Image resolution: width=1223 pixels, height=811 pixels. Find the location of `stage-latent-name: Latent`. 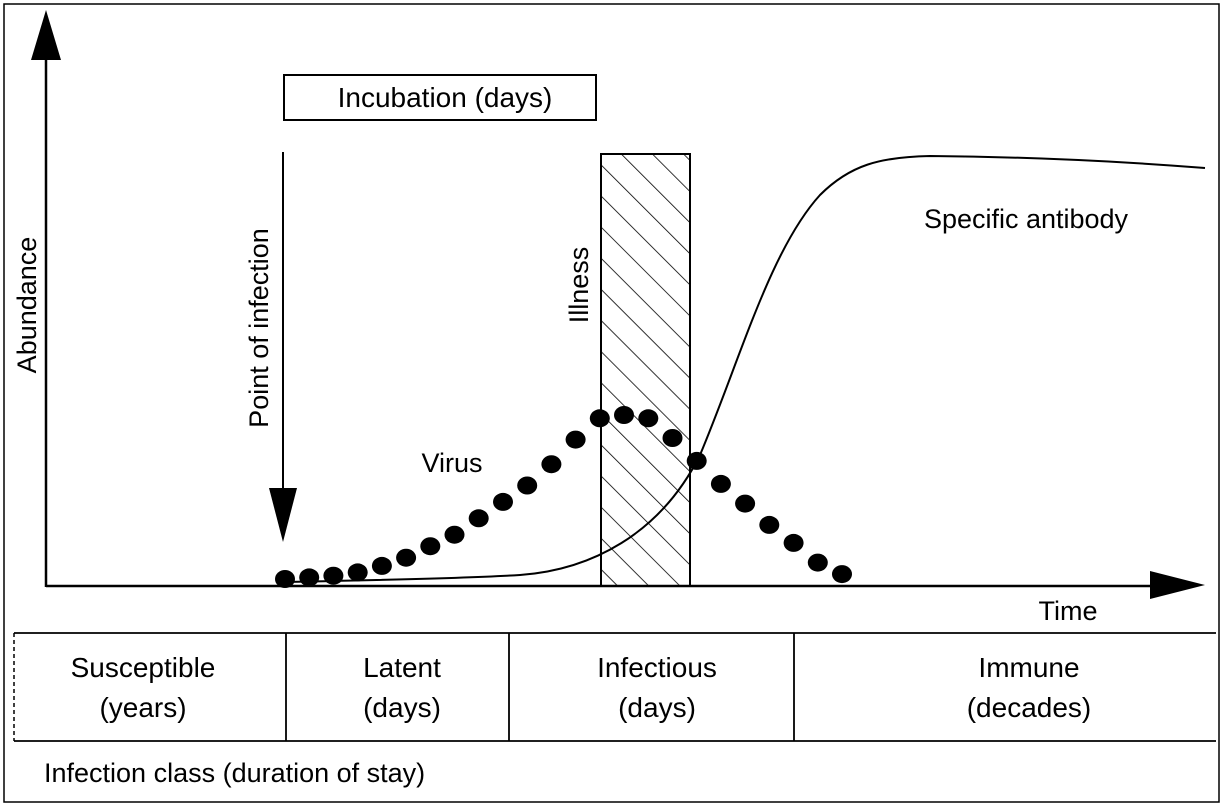

stage-latent-name: Latent is located at coordinates (402, 667).